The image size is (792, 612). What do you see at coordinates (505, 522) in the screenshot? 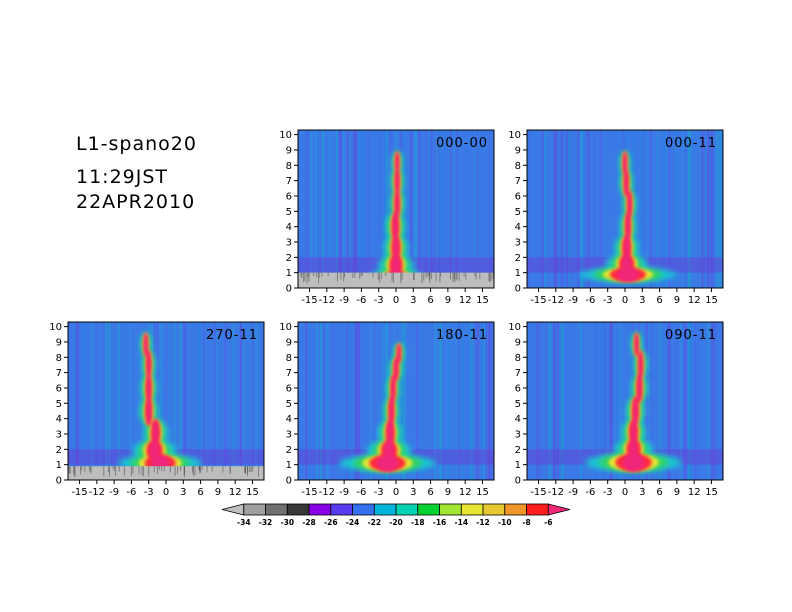
I see `colorbar-label: -10` at bounding box center [505, 522].